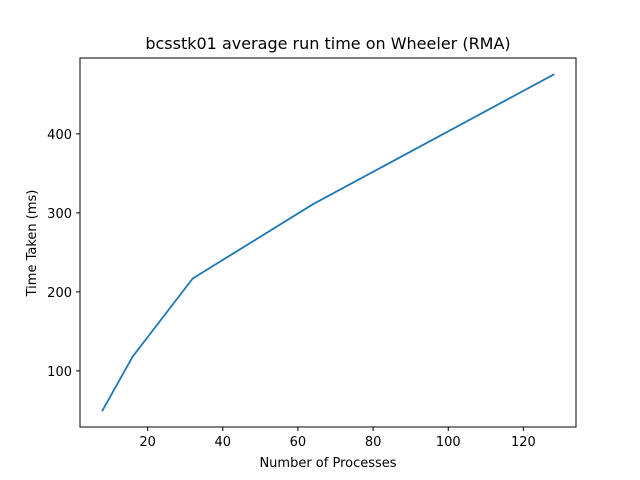 This screenshot has width=640, height=480. What do you see at coordinates (223, 442) in the screenshot?
I see `x-tick-label: 40` at bounding box center [223, 442].